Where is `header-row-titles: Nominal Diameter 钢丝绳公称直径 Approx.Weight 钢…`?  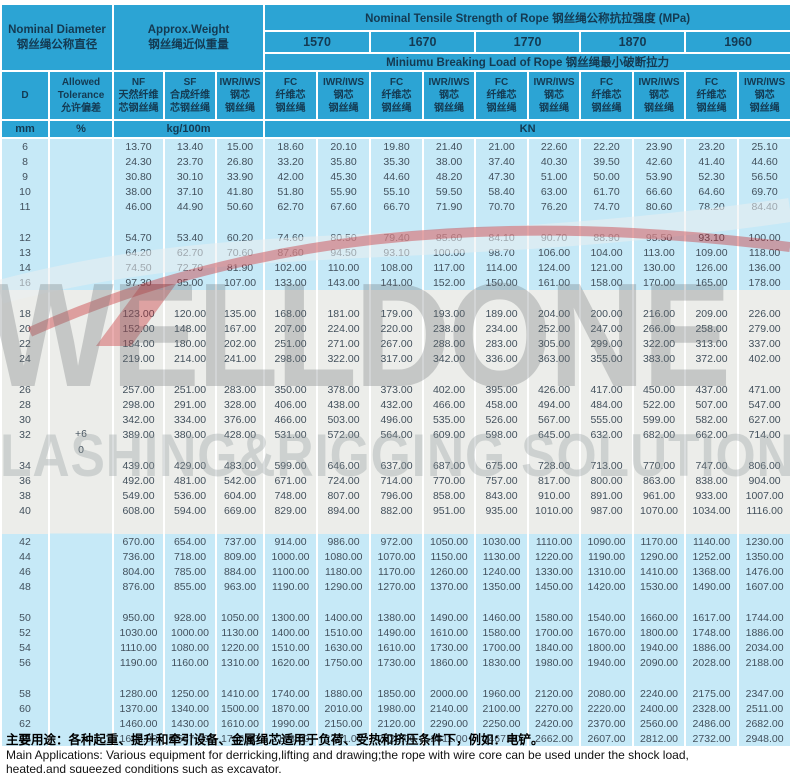 header-row-titles: Nominal Diameter 钢丝绳公称直径 Approx.Weight 钢… is located at coordinates (395, 37).